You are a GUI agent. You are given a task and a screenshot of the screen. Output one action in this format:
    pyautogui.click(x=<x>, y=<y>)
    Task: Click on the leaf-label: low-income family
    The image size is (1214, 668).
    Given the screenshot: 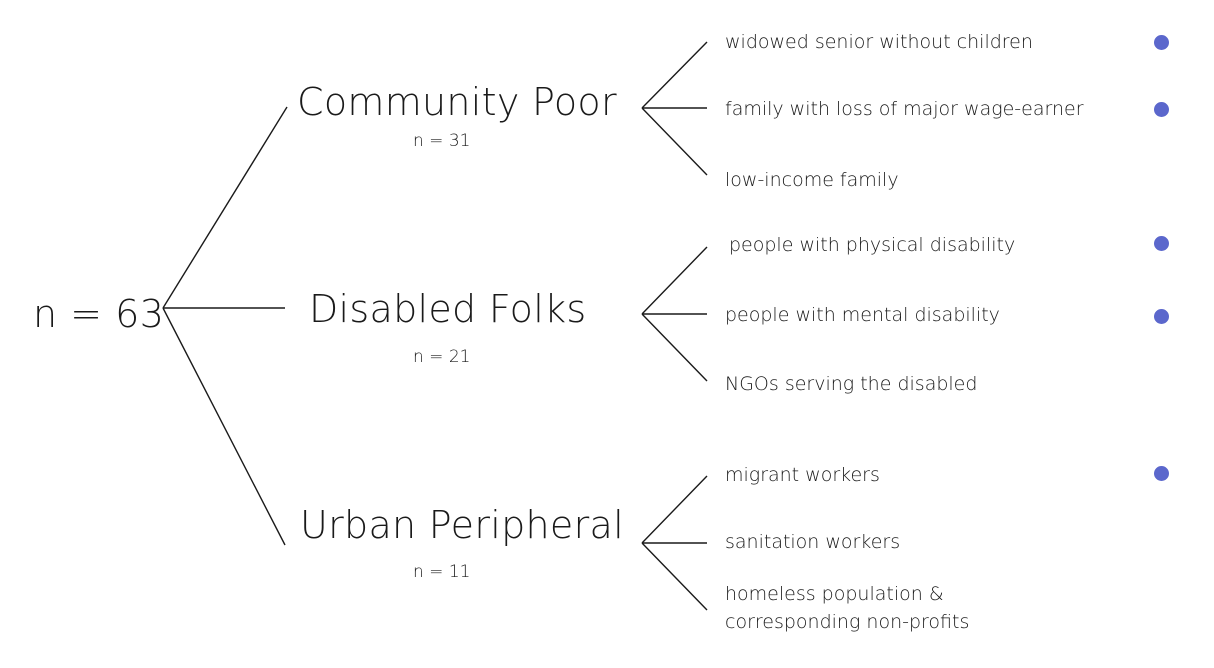 What is the action you would take?
    pyautogui.click(x=812, y=180)
    